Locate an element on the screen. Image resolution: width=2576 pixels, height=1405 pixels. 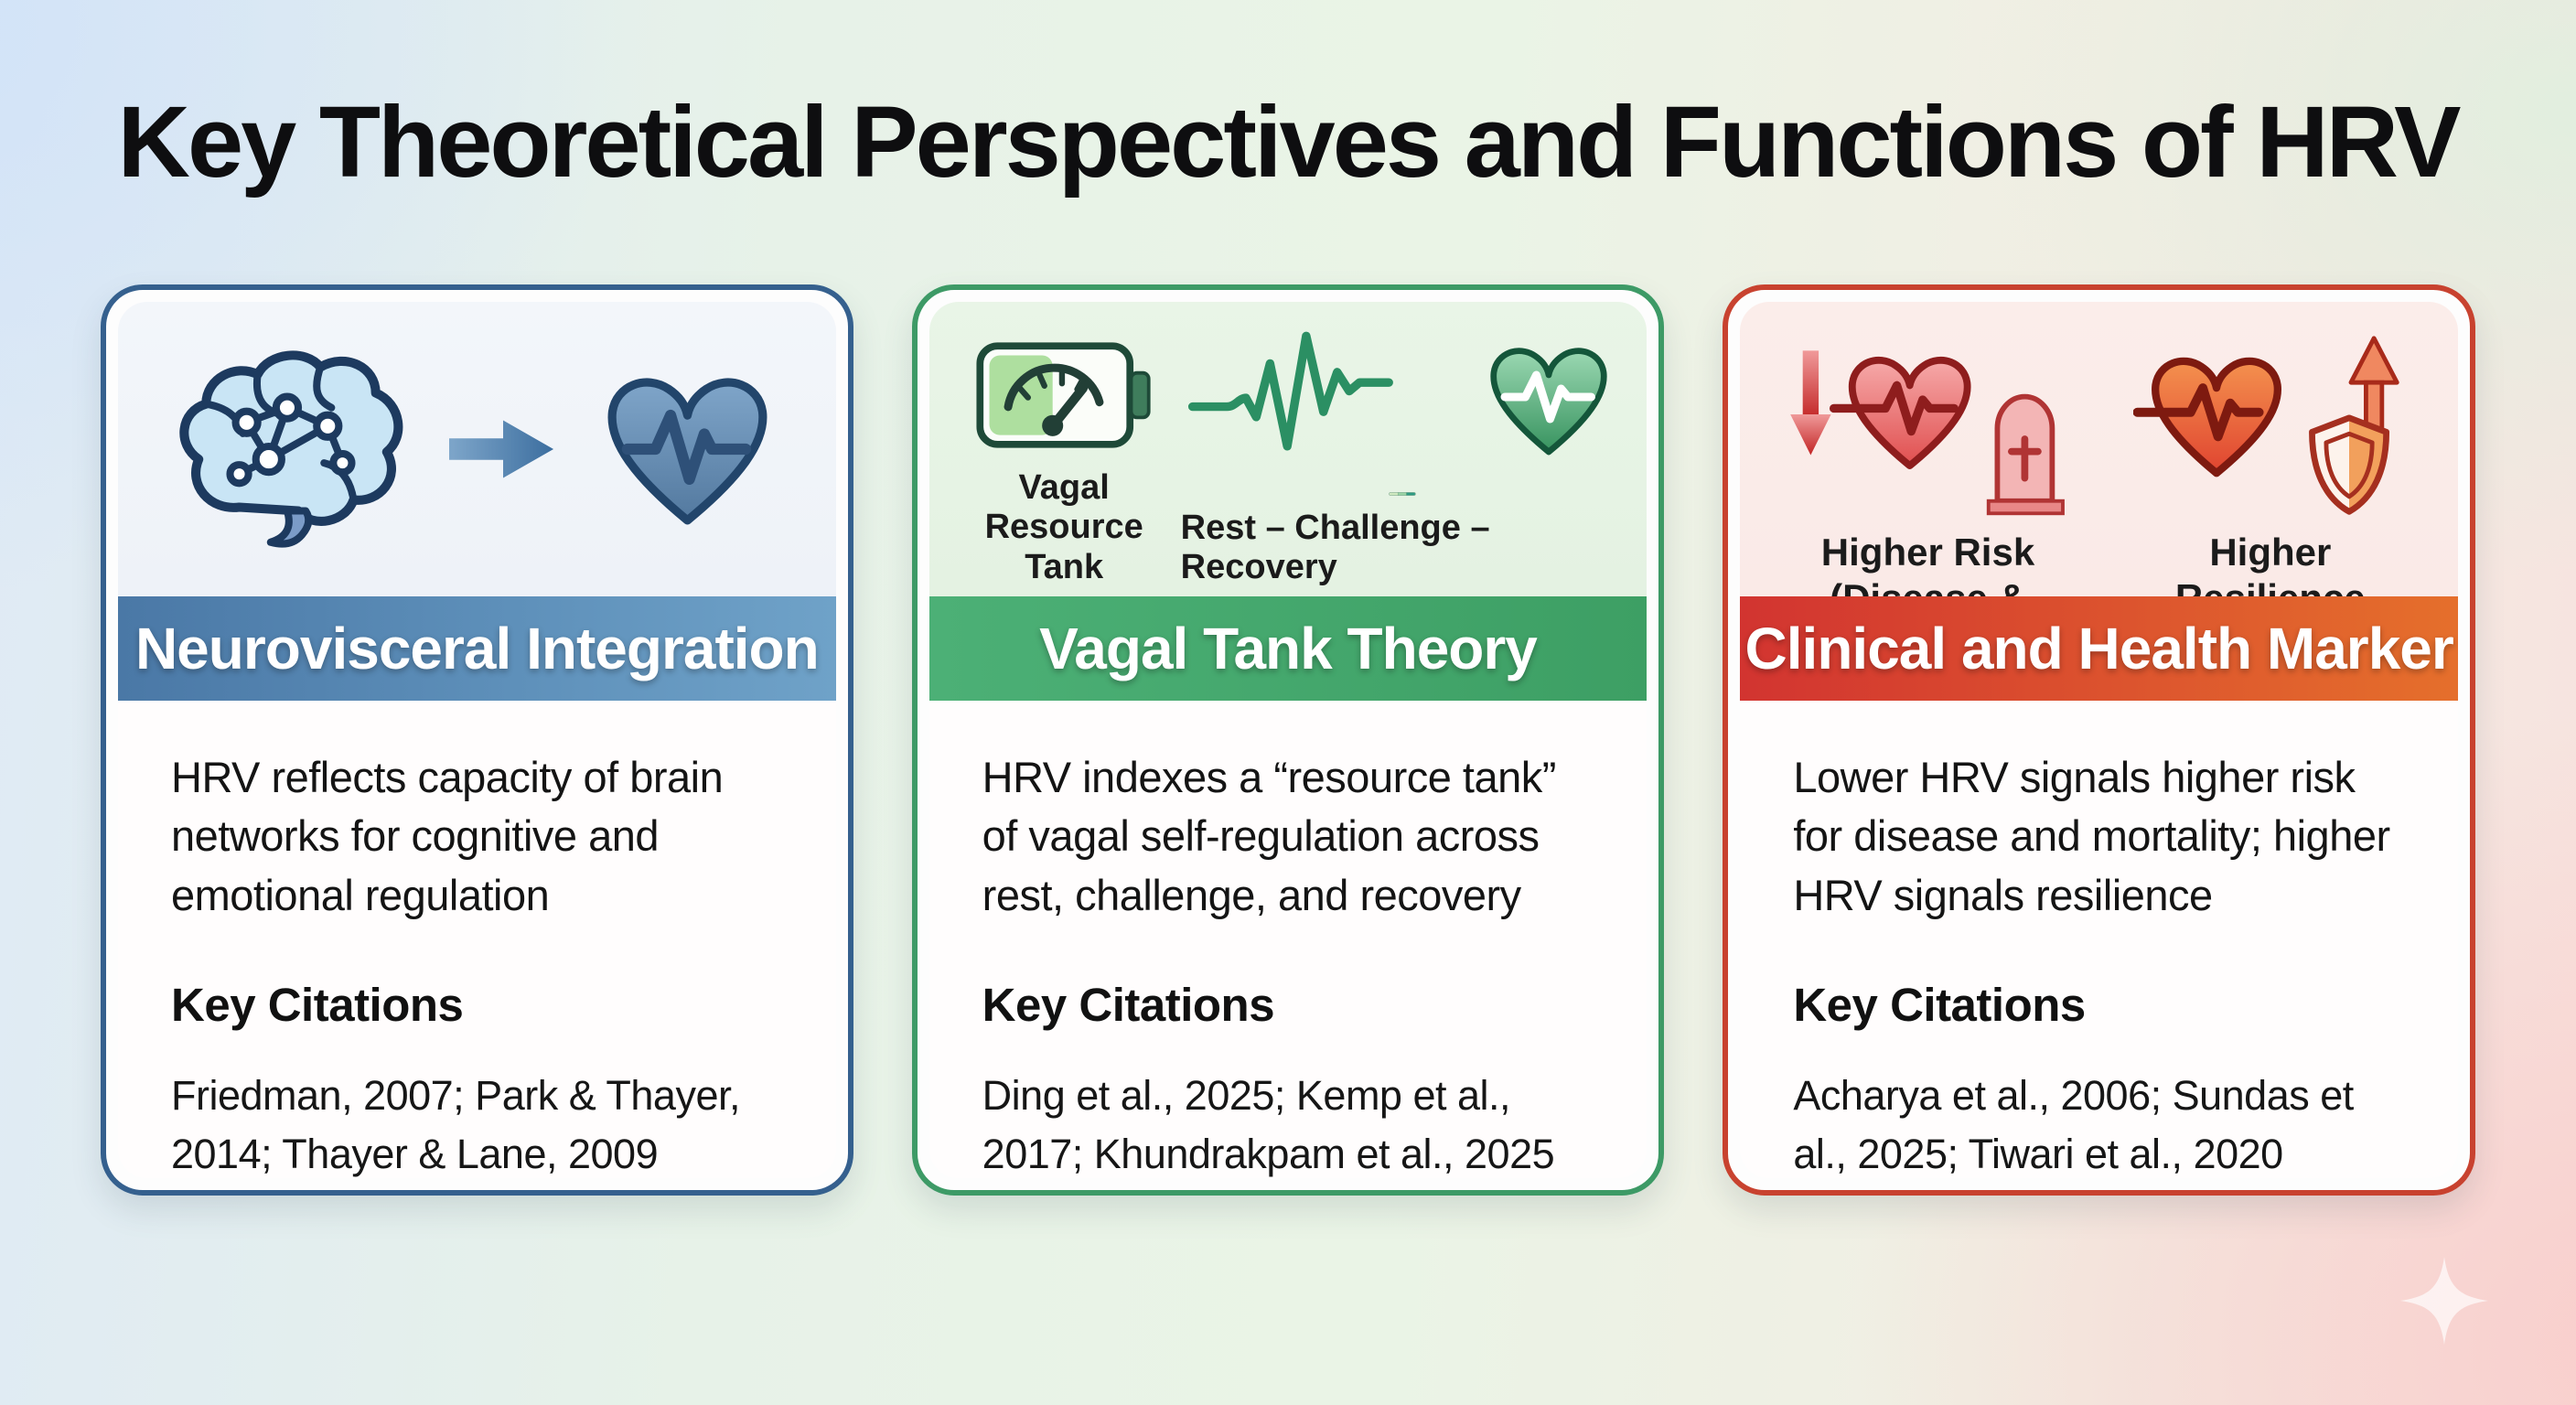
clinical-illustration: Higher Risk (Disease & Mortality) is located at coordinates (2099, 483).